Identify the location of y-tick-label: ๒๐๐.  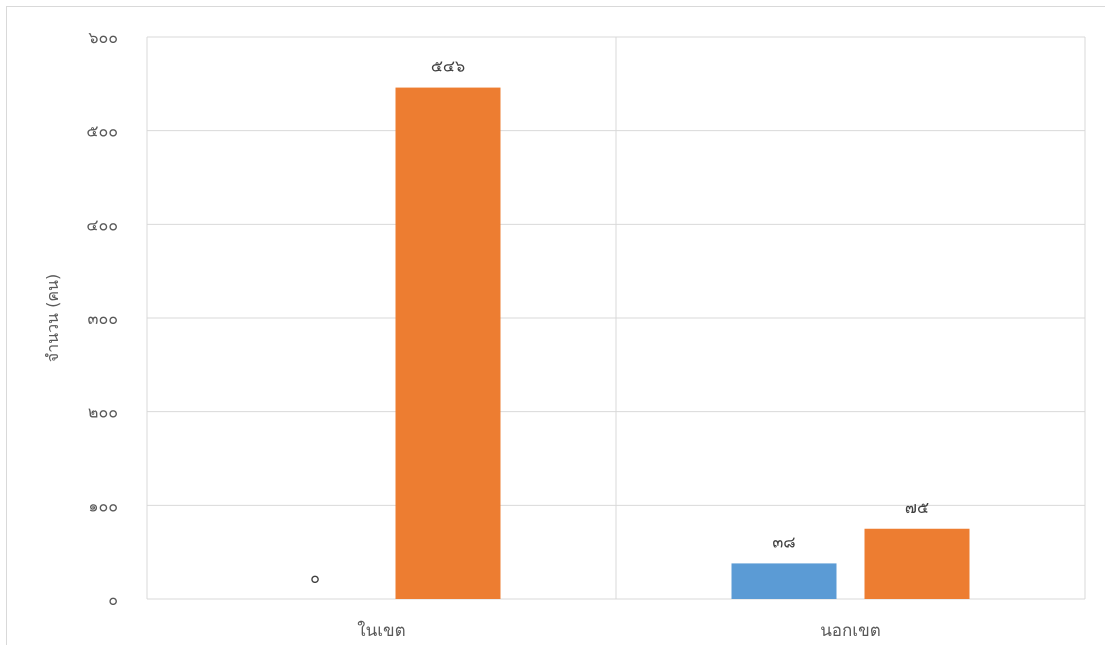
(103, 412).